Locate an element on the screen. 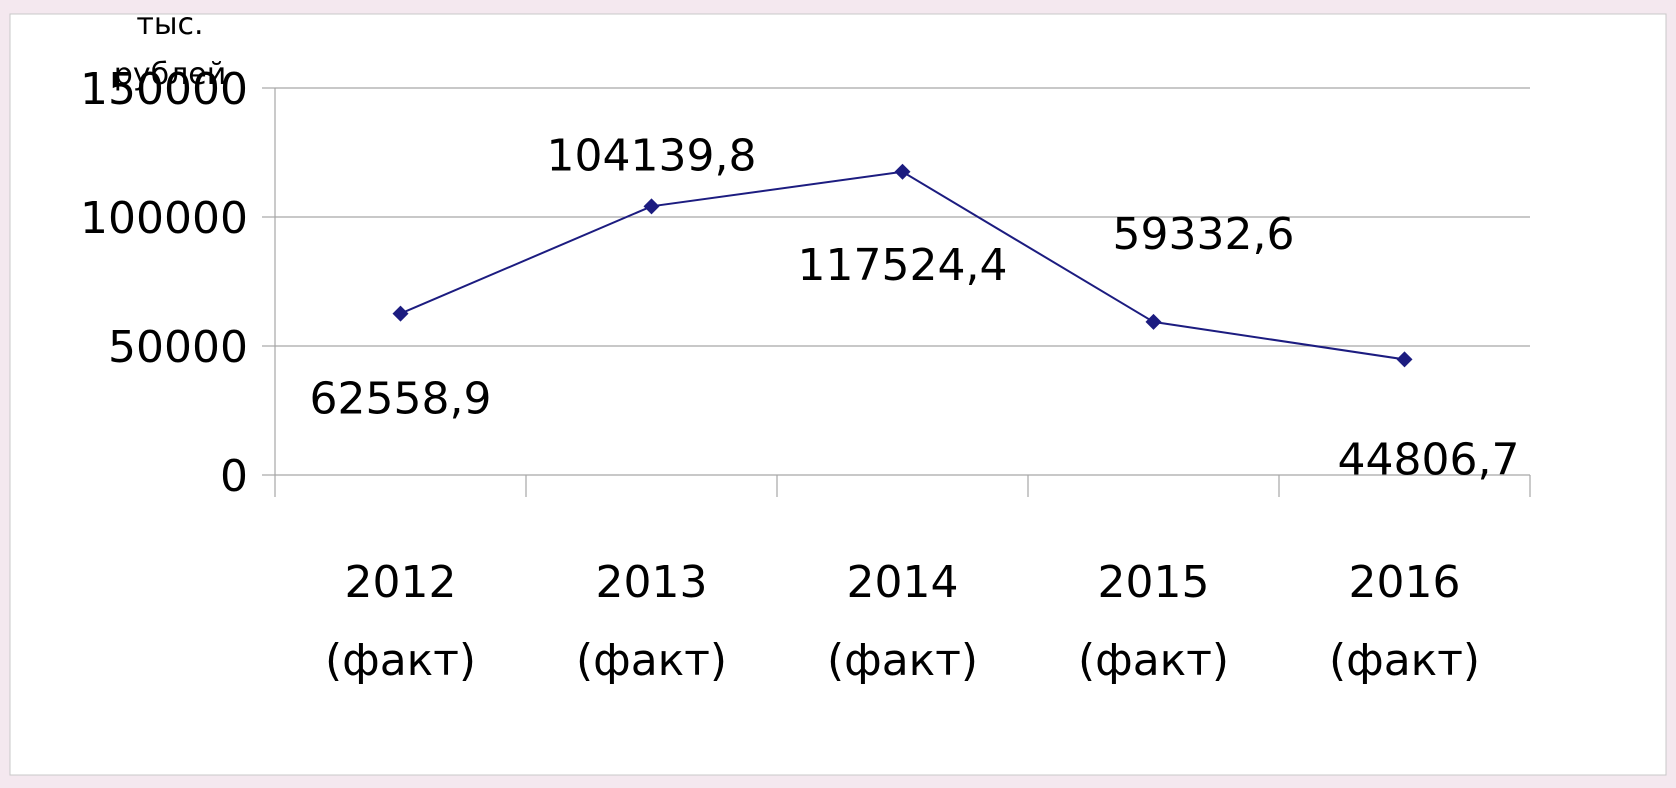 The width and height of the screenshot is (1676, 788). y-tick-label: 100000 is located at coordinates (164, 218).